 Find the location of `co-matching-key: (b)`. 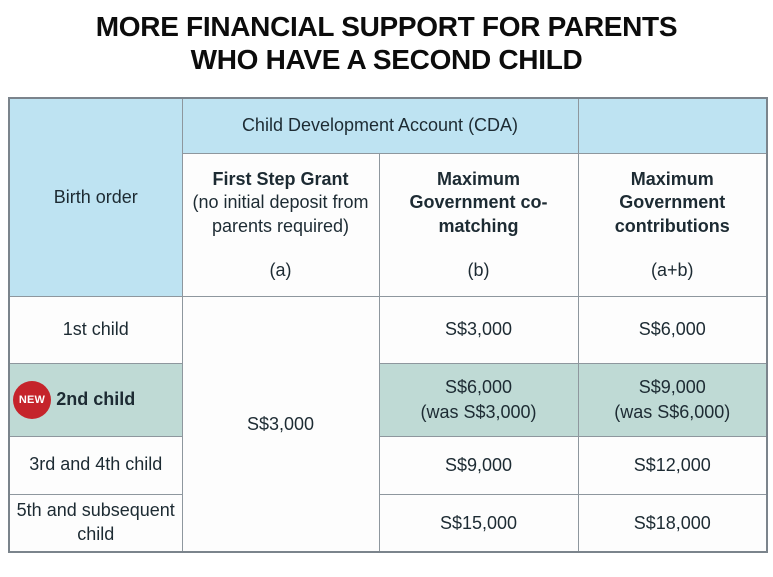

co-matching-key: (b) is located at coordinates (478, 270).